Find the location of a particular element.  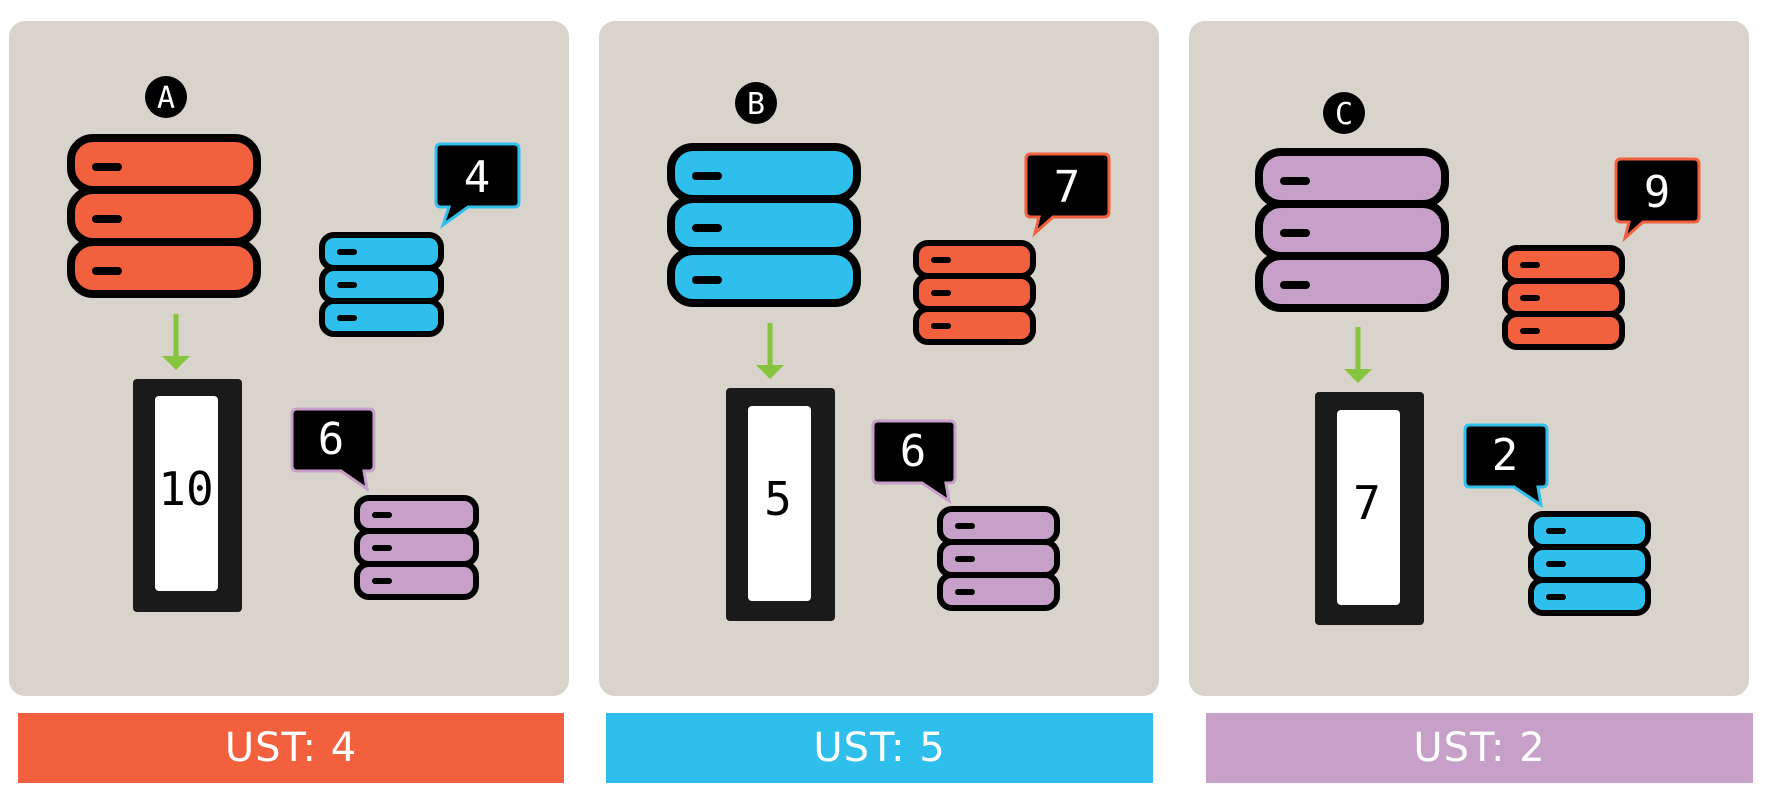

ust-label-c: UST: 2 is located at coordinates (1479, 748).